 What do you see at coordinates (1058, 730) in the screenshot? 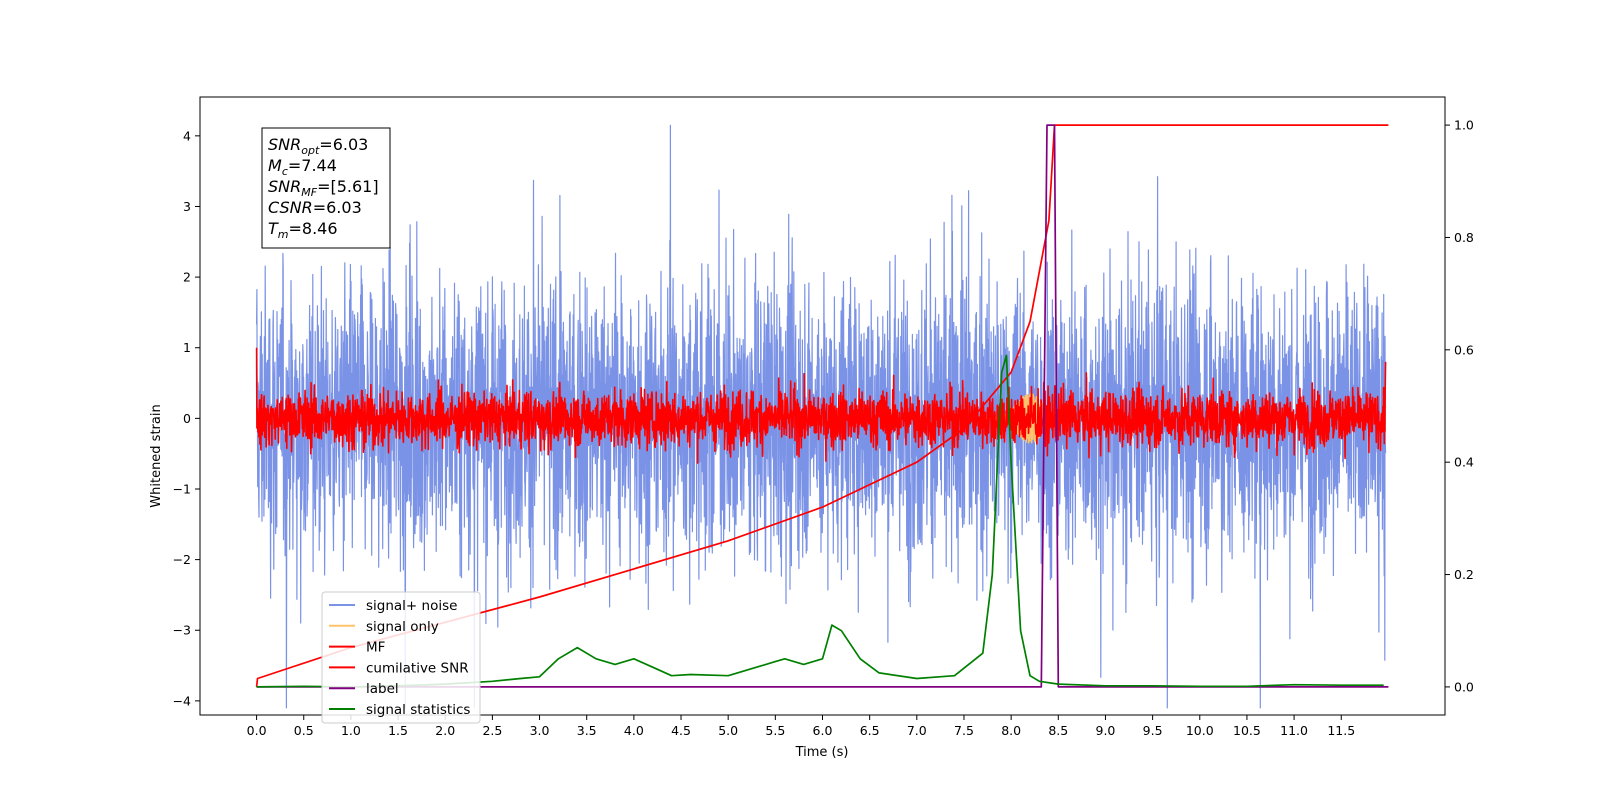
I see `x-tick-label: 8.5` at bounding box center [1058, 730].